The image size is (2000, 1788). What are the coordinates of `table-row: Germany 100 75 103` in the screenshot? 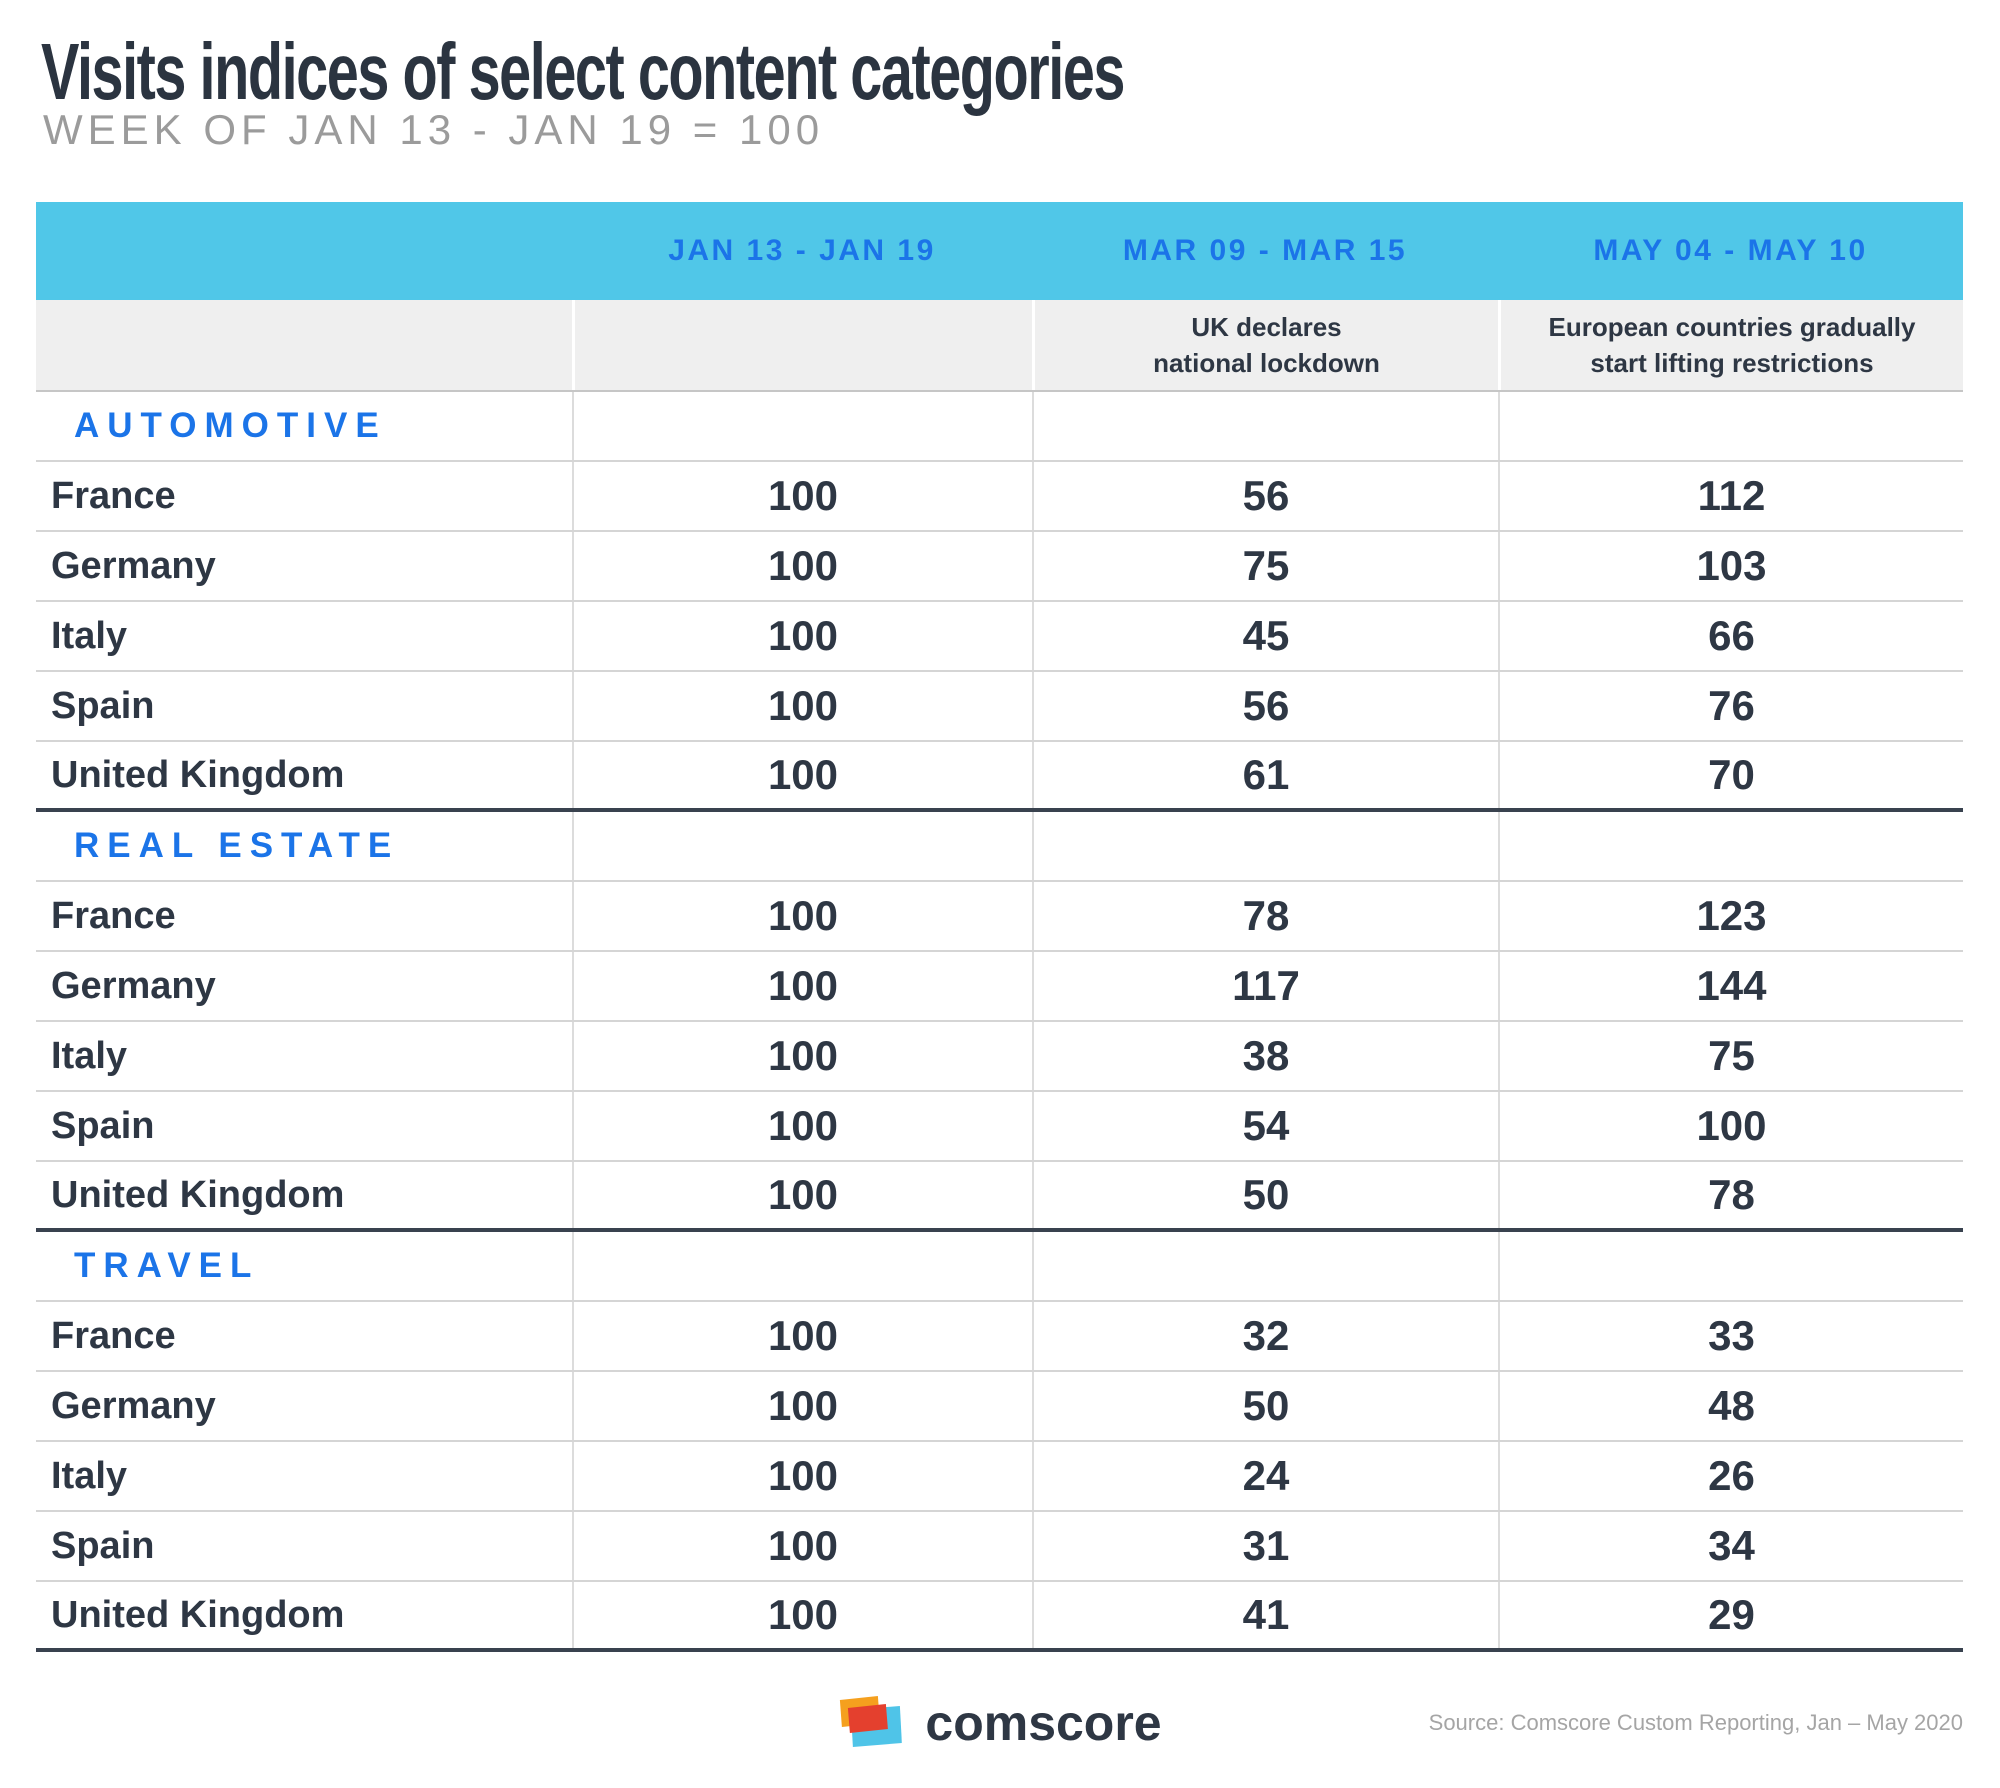 It's located at (999, 567).